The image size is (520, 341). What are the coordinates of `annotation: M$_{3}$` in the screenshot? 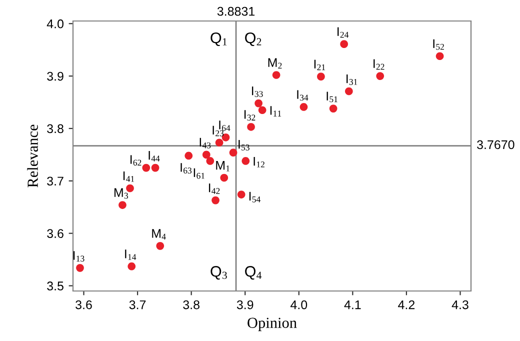 It's located at (121, 193).